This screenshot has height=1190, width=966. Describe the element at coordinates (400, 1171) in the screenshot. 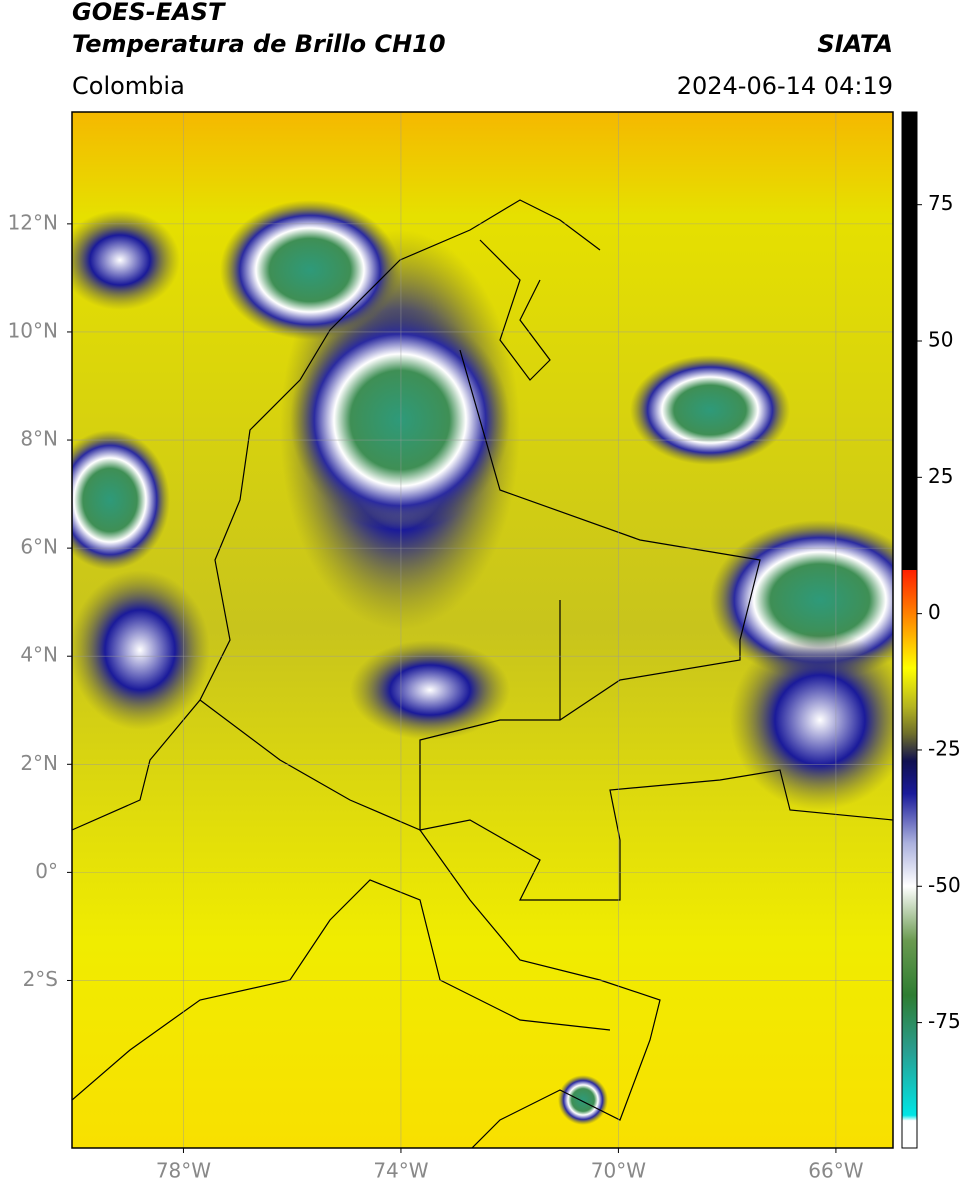

I see `x-tick-label: 74°W` at that location.